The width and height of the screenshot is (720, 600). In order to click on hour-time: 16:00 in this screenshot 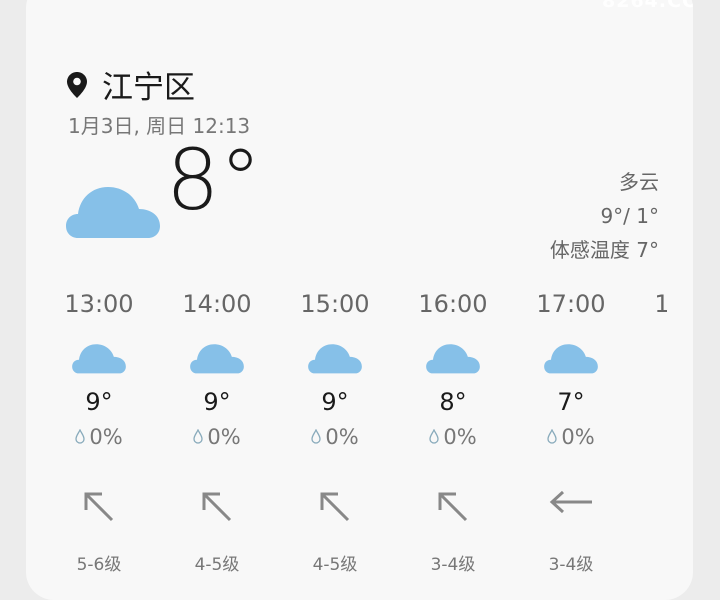, I will do `click(453, 304)`.